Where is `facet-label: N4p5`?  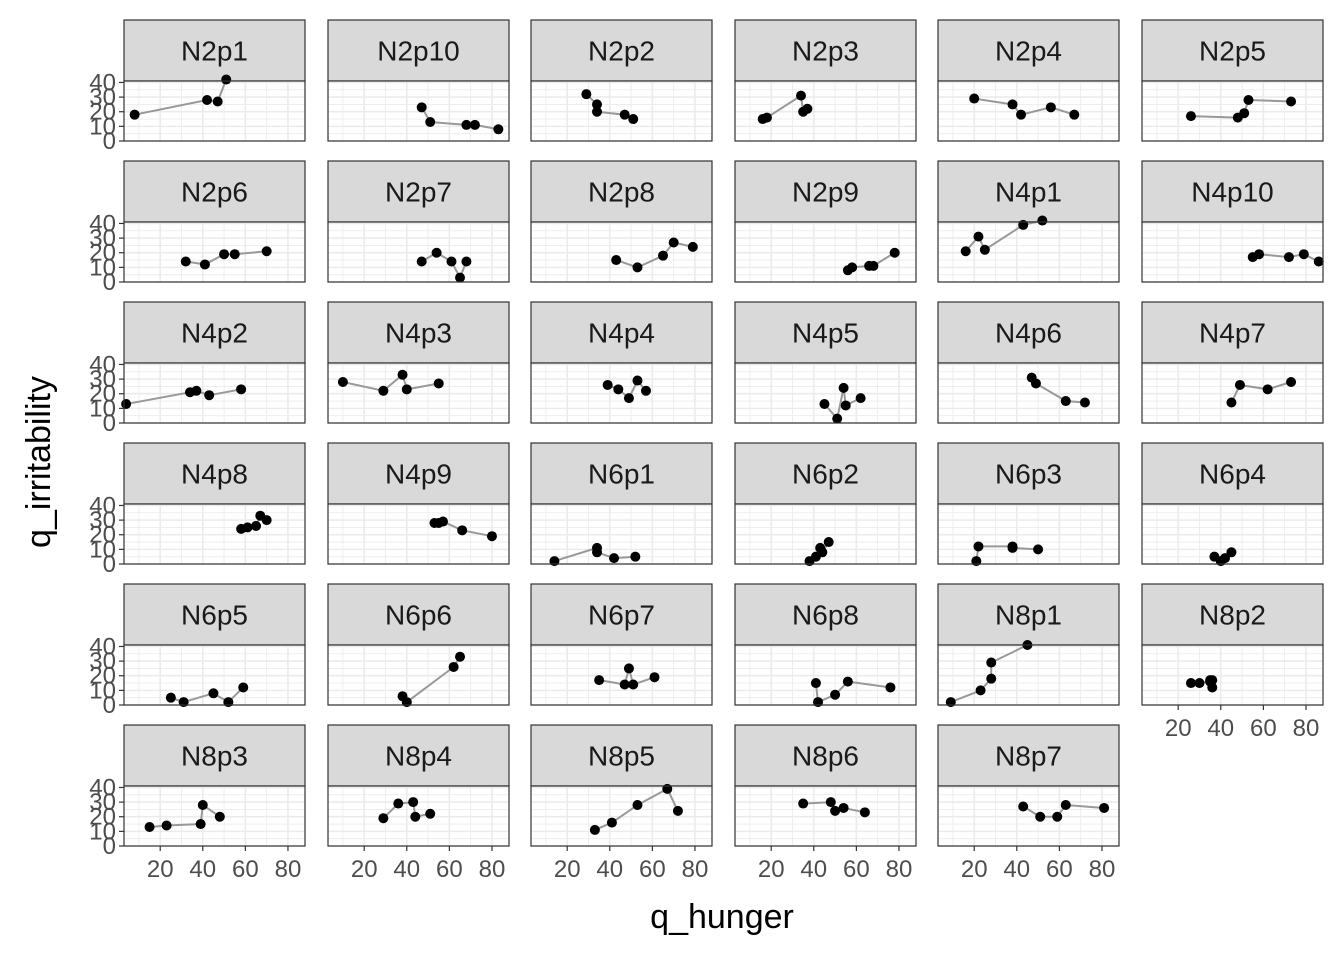 facet-label: N4p5 is located at coordinates (825, 333).